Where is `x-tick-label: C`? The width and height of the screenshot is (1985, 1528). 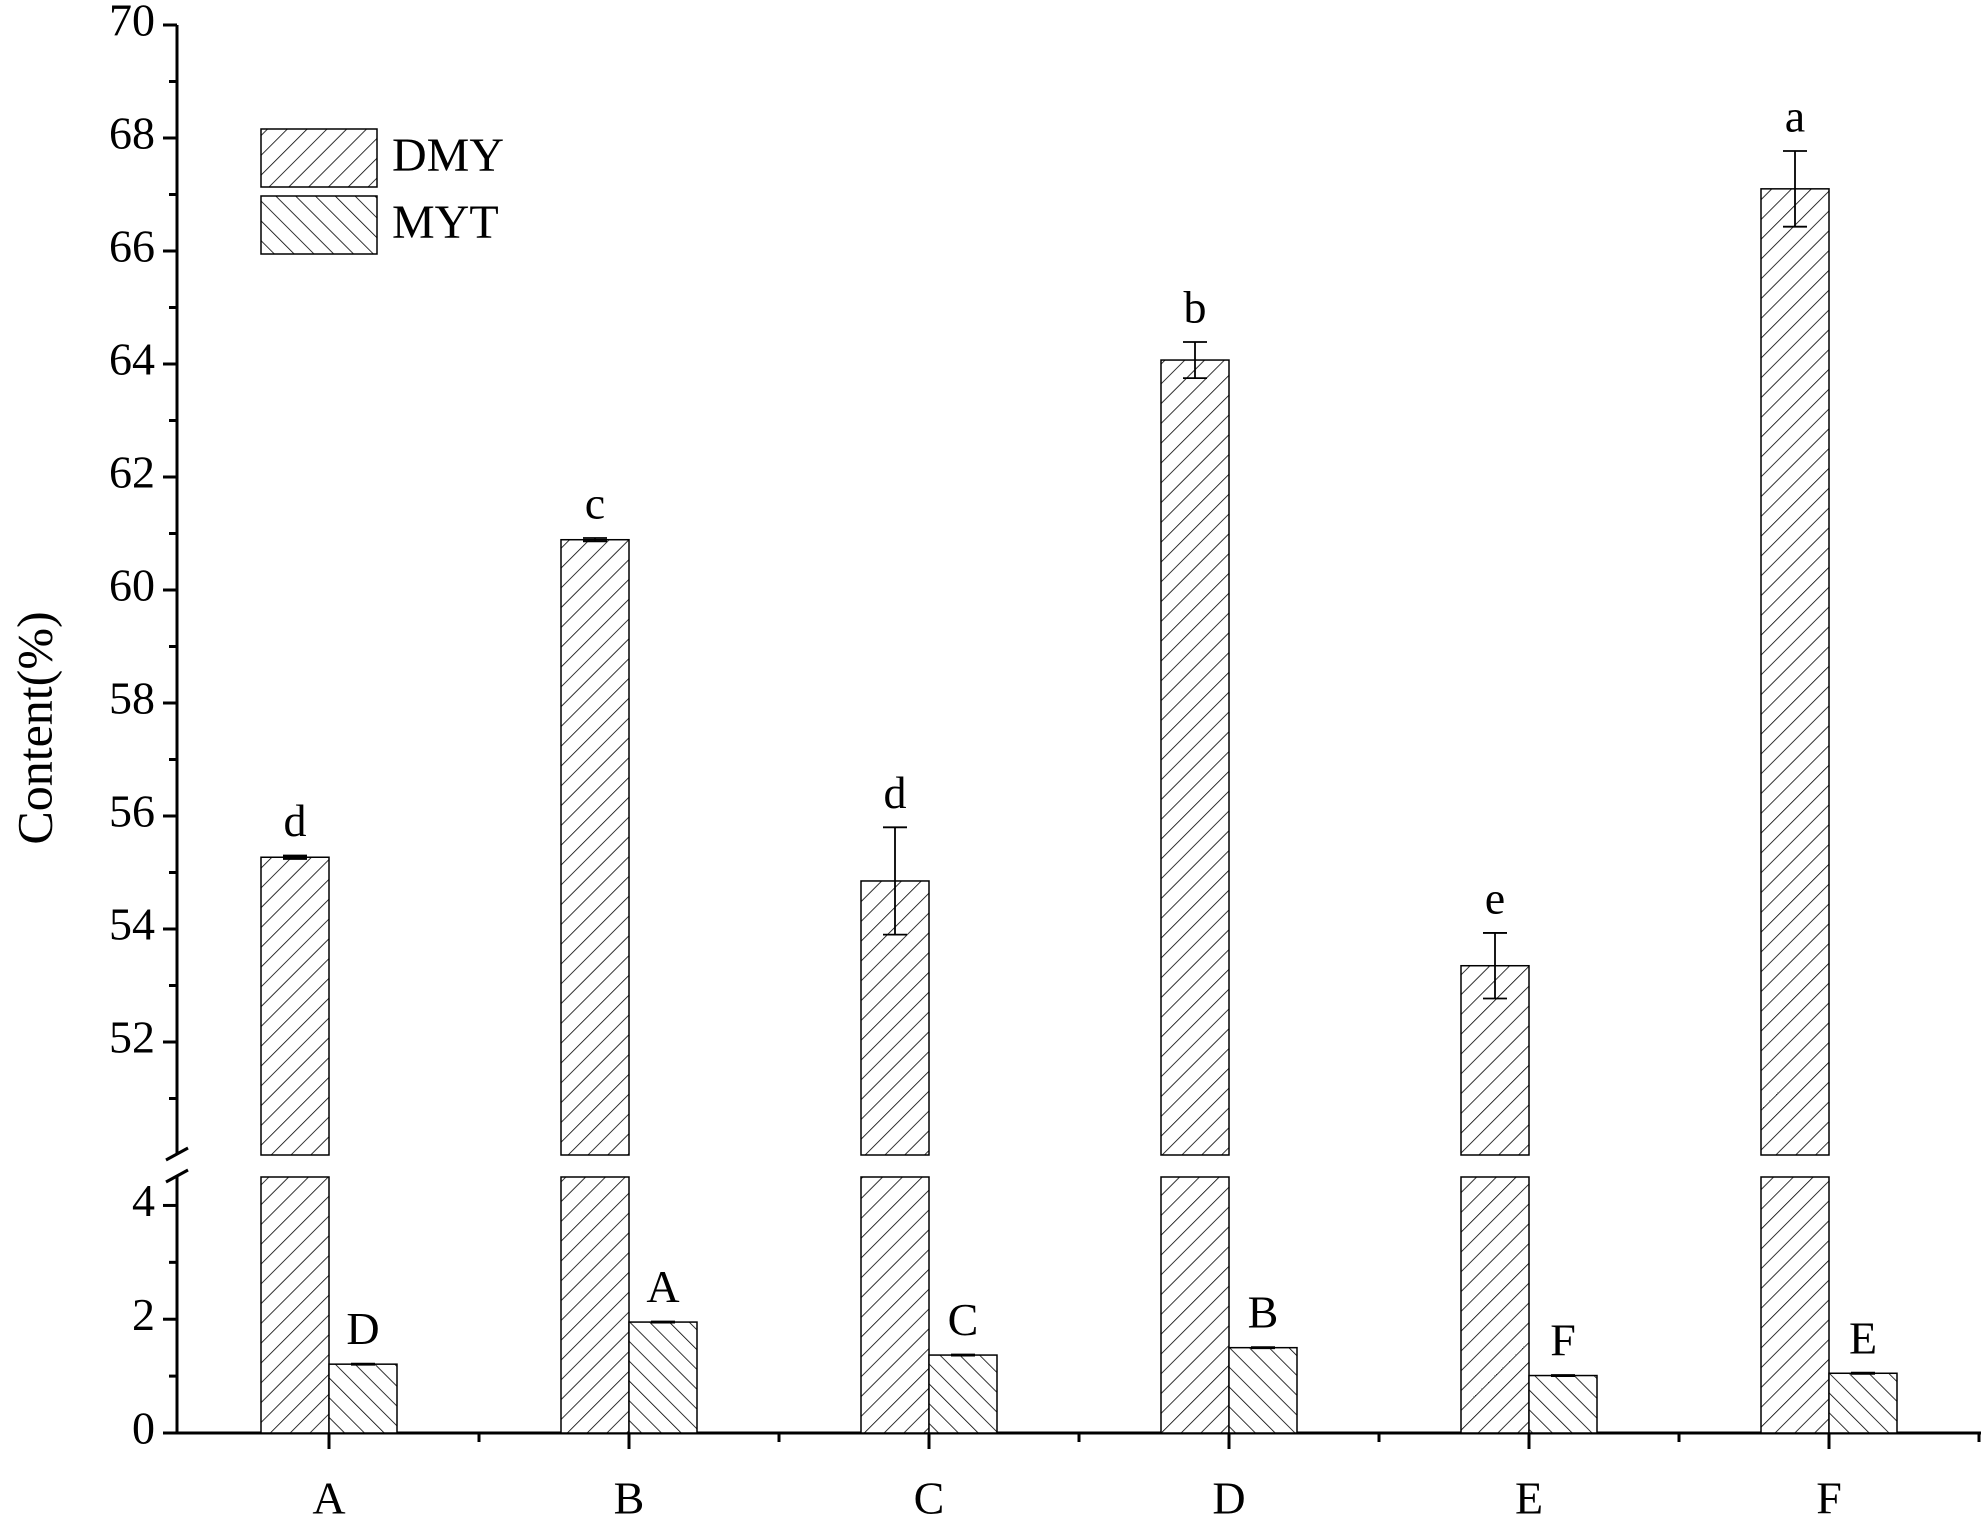 x-tick-label: C is located at coordinates (929, 1498).